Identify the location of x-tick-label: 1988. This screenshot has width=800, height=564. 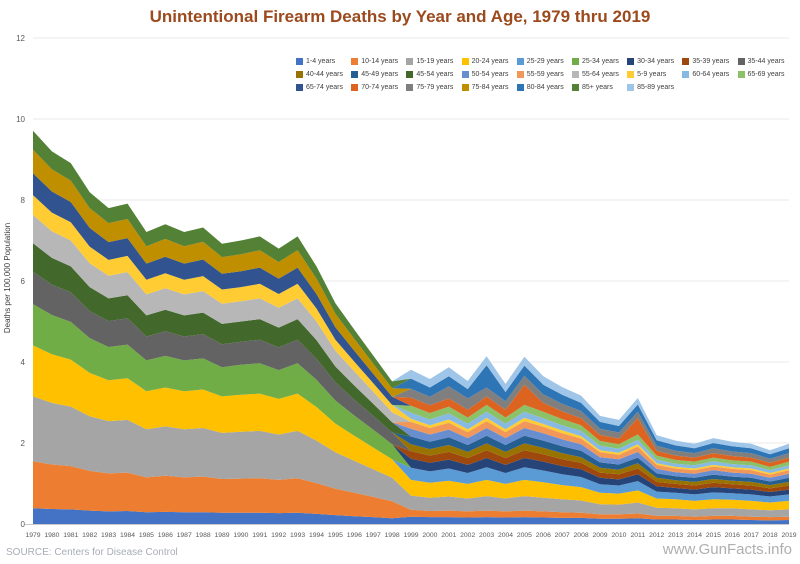
(203, 535).